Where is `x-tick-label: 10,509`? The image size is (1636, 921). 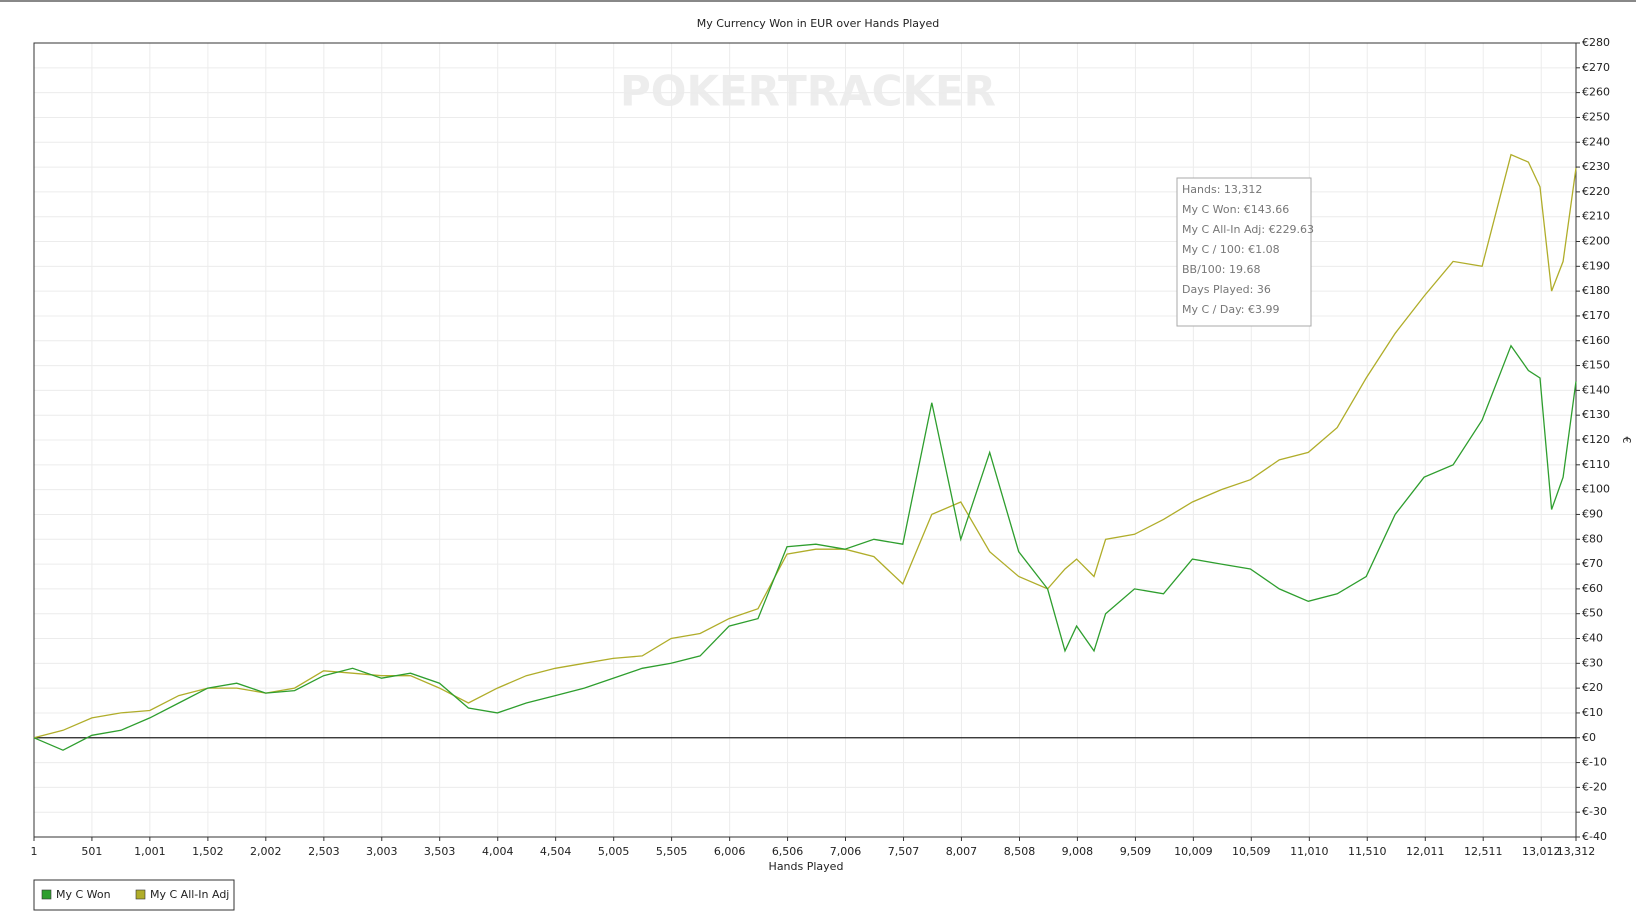 x-tick-label: 10,509 is located at coordinates (1251, 851).